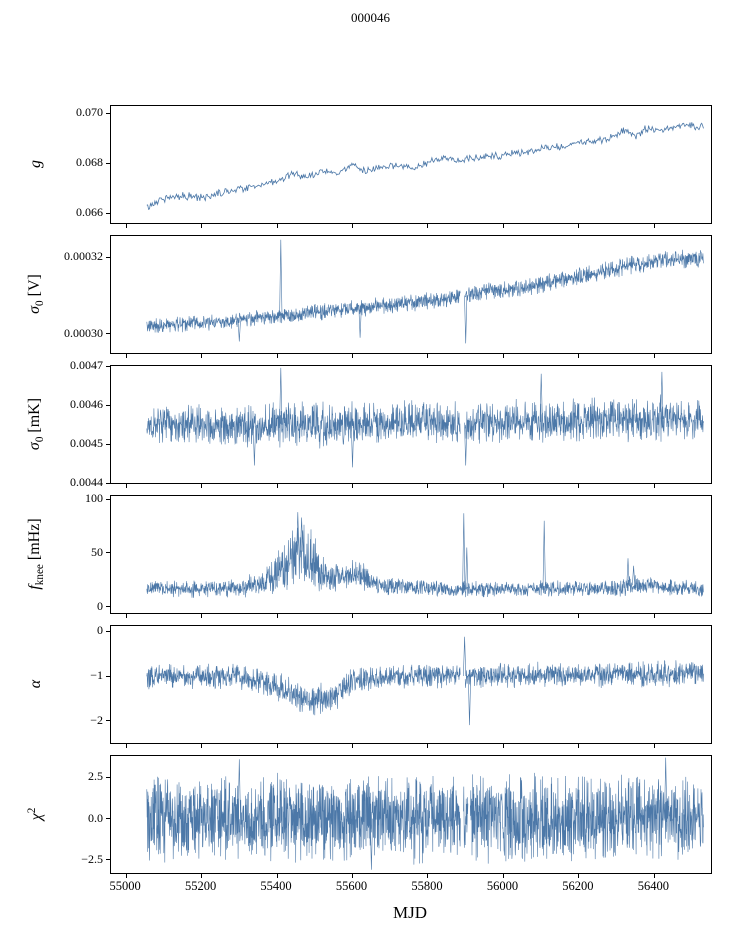 This screenshot has height=944, width=741. I want to click on y-axis-label-part: α, so click(35, 683).